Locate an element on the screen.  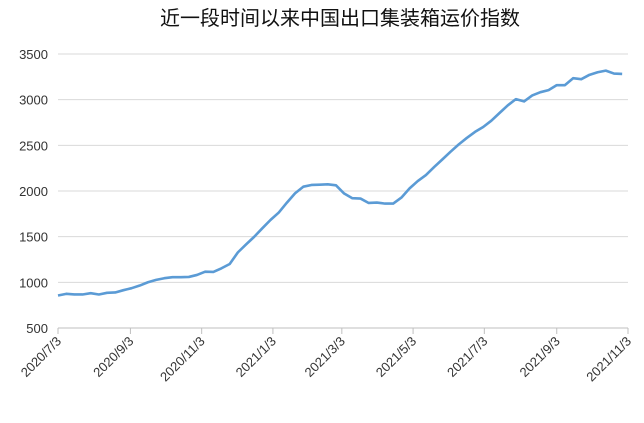
y-tick-label: 3000 is located at coordinates (33, 100).